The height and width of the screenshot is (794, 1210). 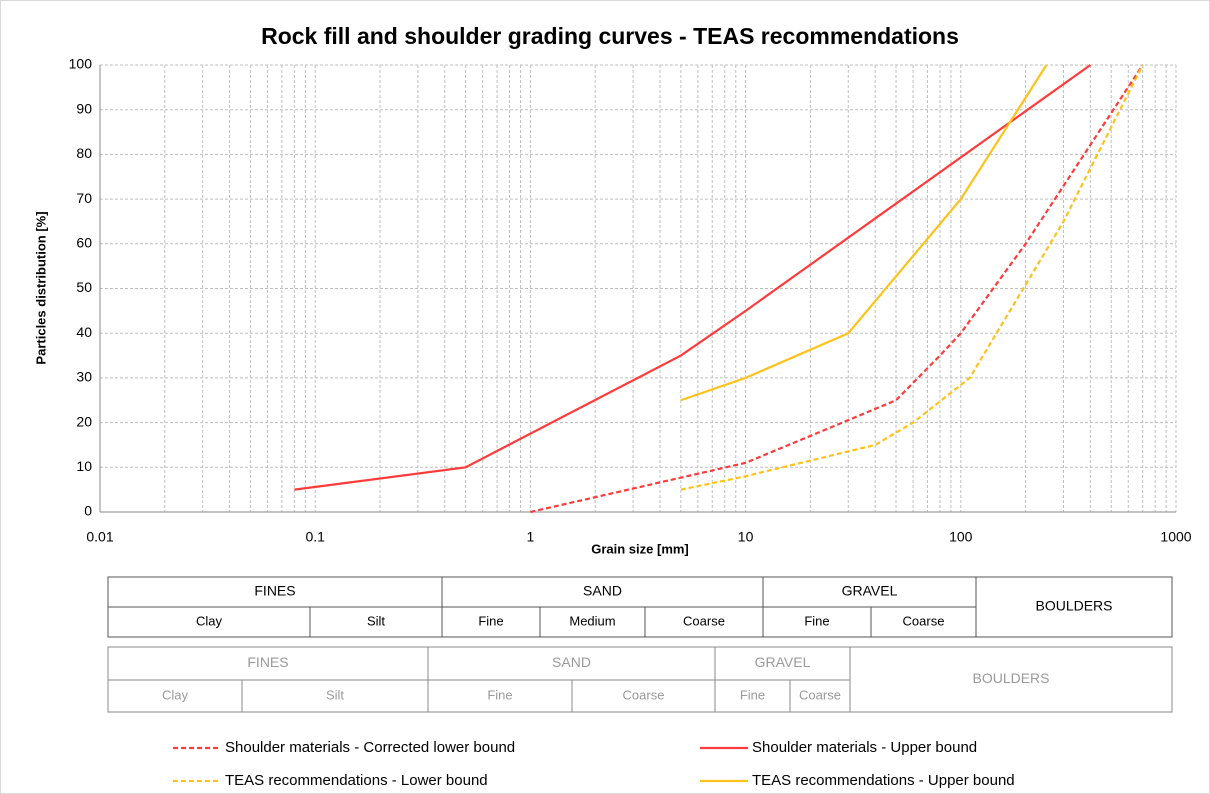 What do you see at coordinates (883, 780) in the screenshot?
I see `legend-label: TEAS recommendations - Upper bound` at bounding box center [883, 780].